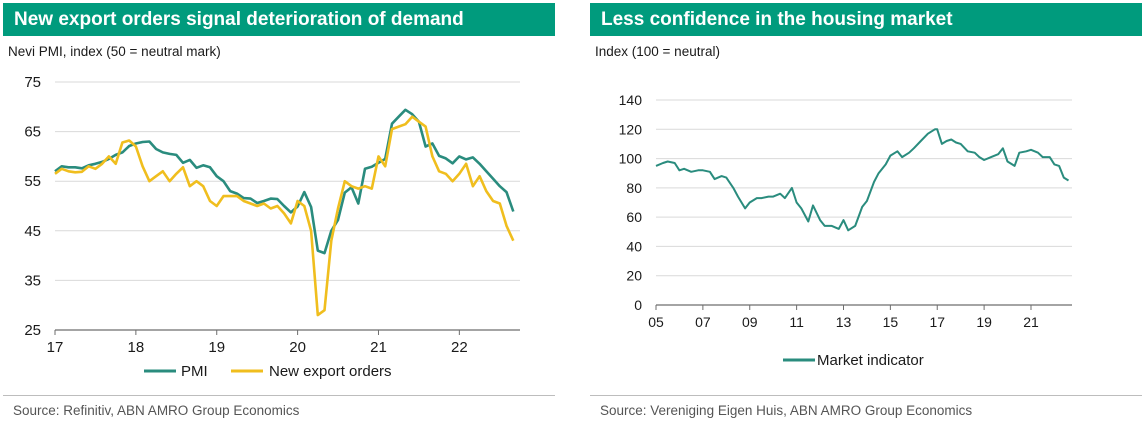  What do you see at coordinates (32, 181) in the screenshot?
I see `y-tick-label: 55` at bounding box center [32, 181].